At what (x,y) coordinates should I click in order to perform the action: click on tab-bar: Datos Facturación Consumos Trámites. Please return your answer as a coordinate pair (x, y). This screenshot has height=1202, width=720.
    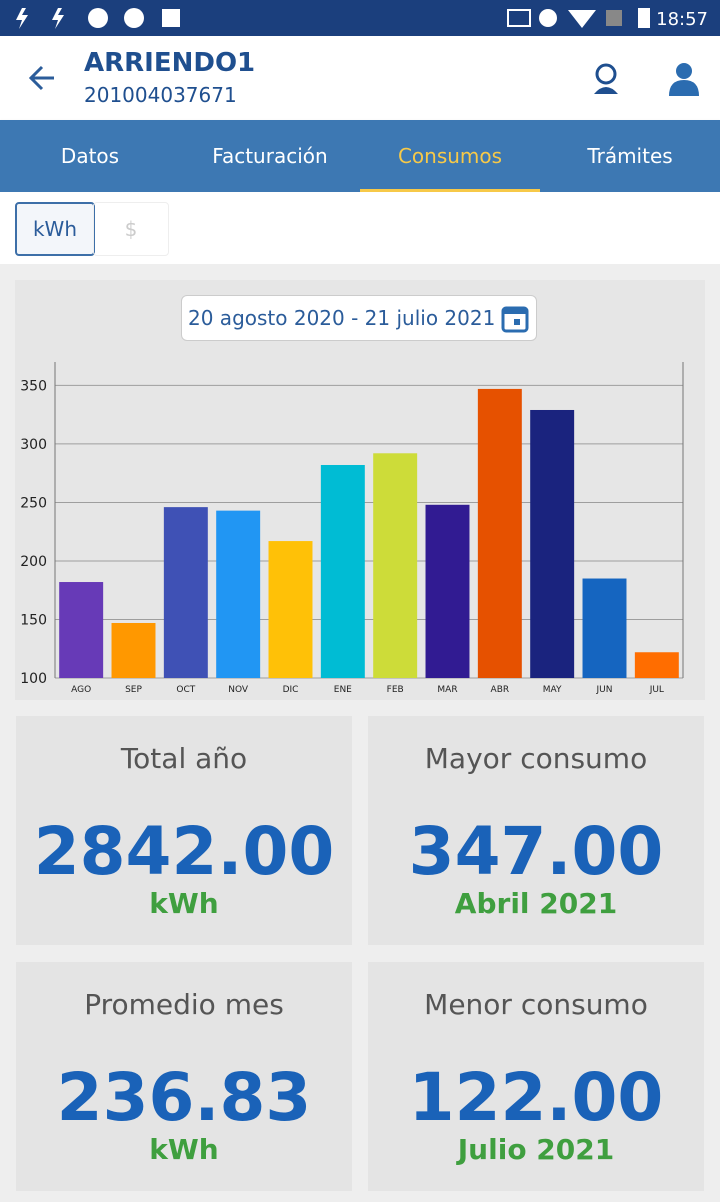
    Looking at the image, I should click on (360, 156).